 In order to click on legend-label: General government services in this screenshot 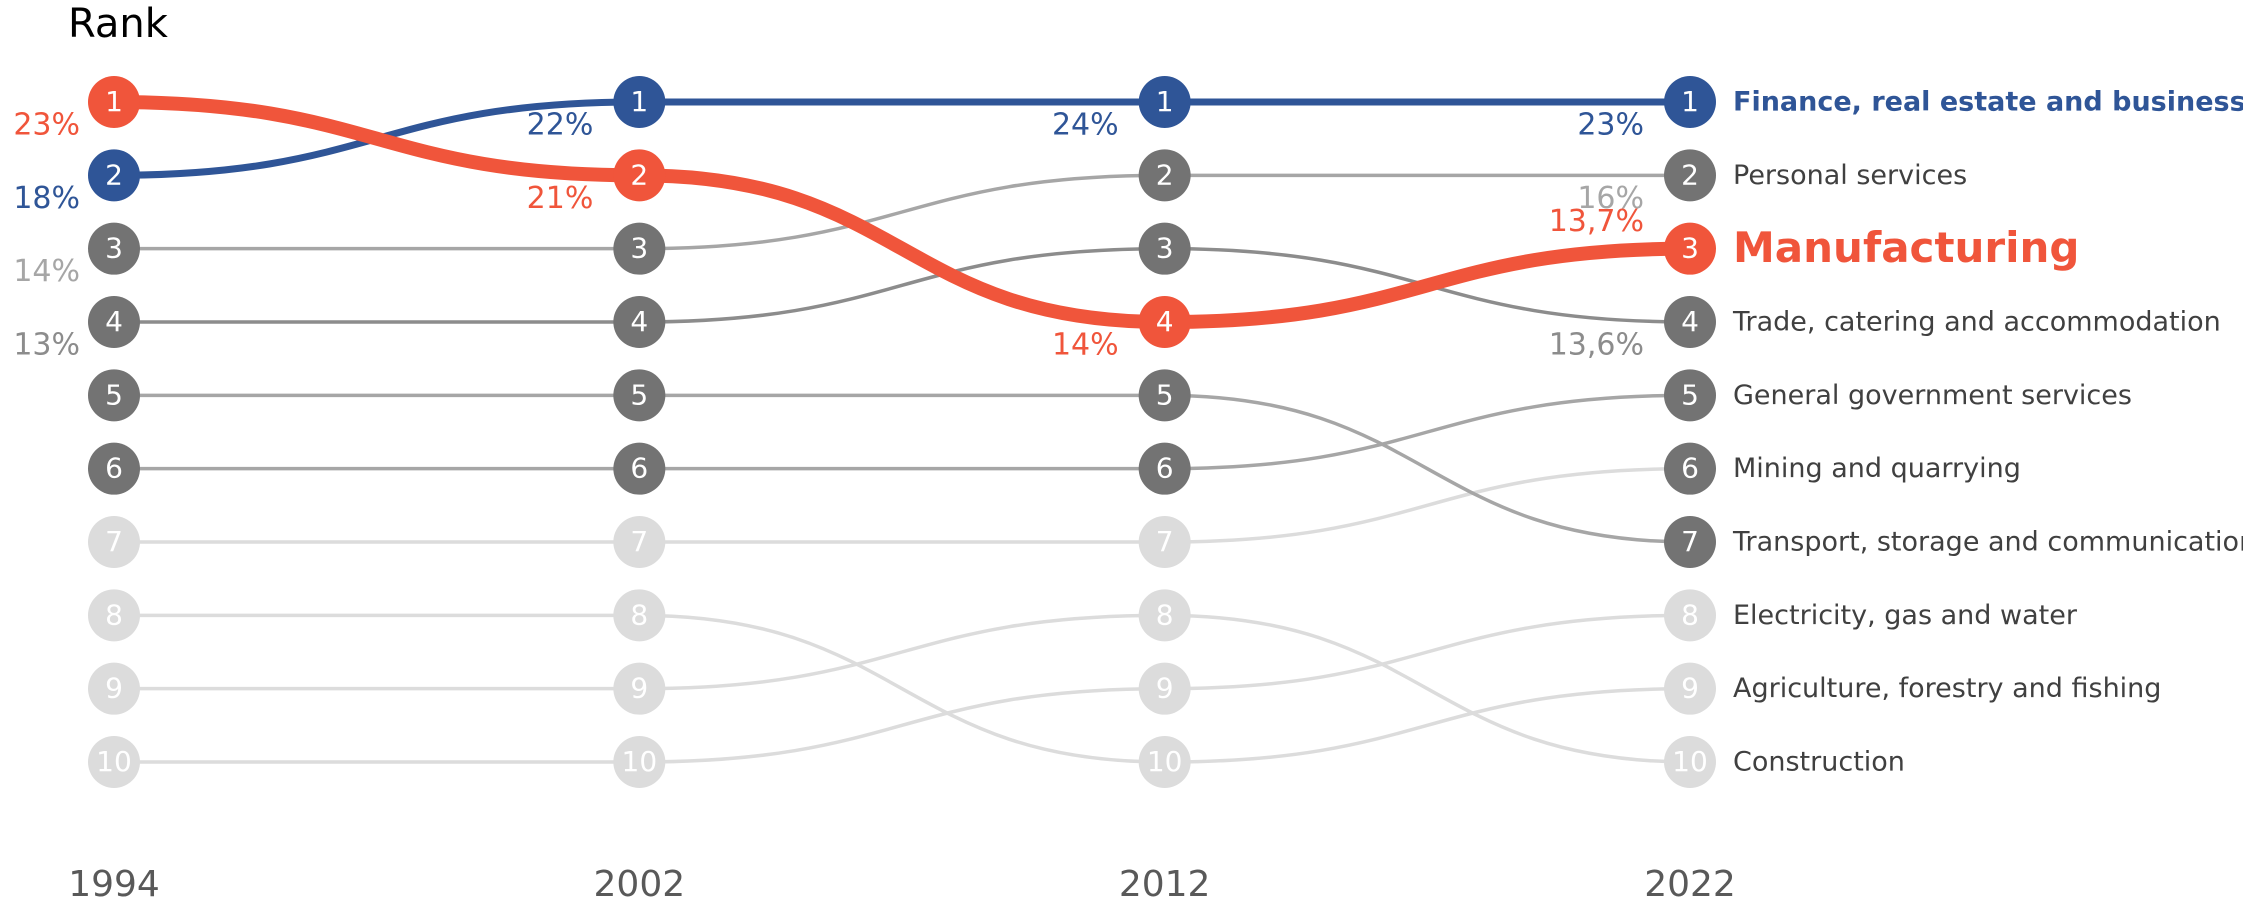, I will do `click(1932, 395)`.